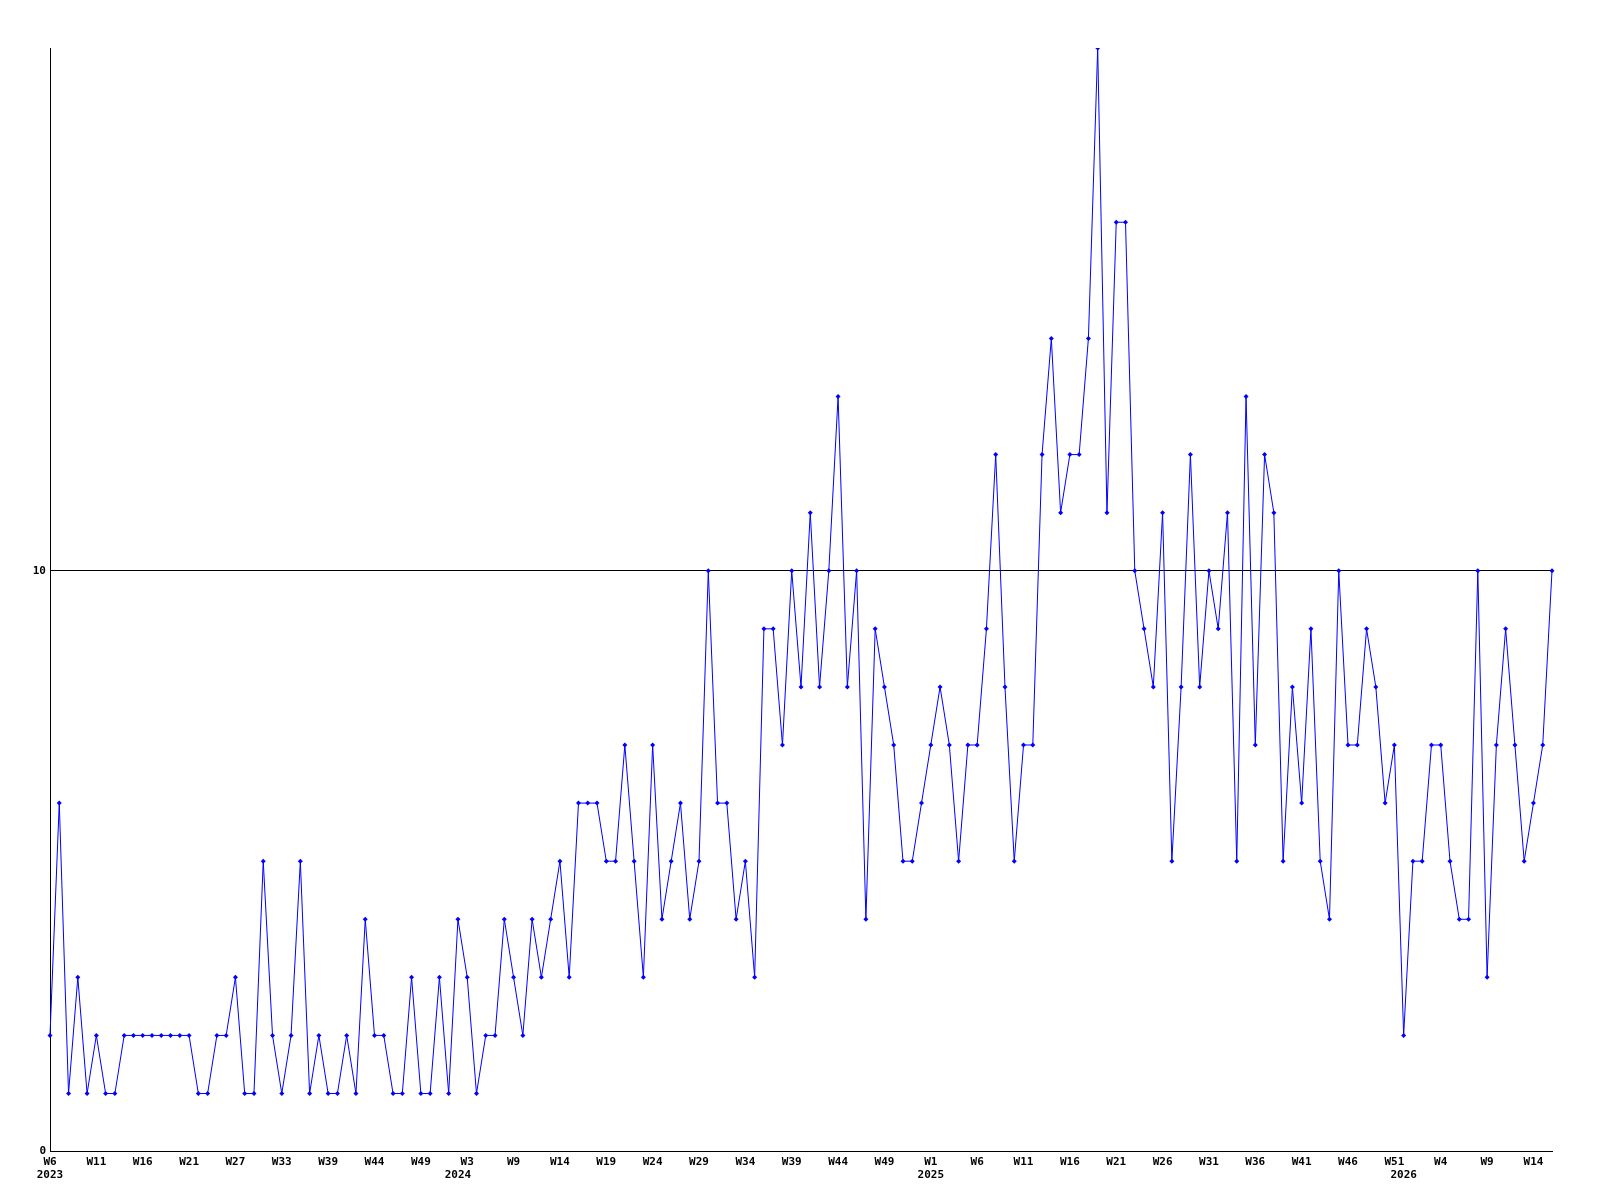 The height and width of the screenshot is (1200, 1600). Describe the element at coordinates (1209, 1162) in the screenshot. I see `x-tick-label: W31` at that location.